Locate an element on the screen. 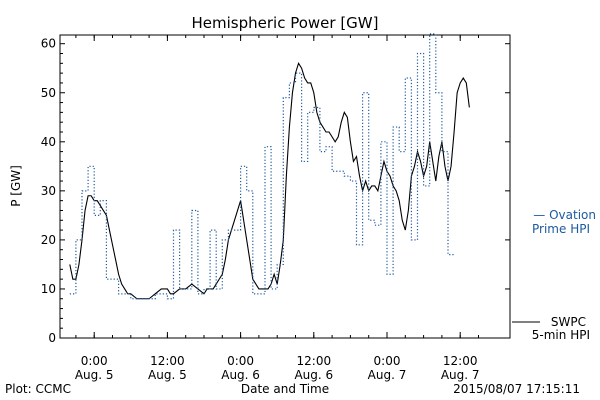 The image size is (600, 400). y-tick-label: 30 is located at coordinates (48, 191).